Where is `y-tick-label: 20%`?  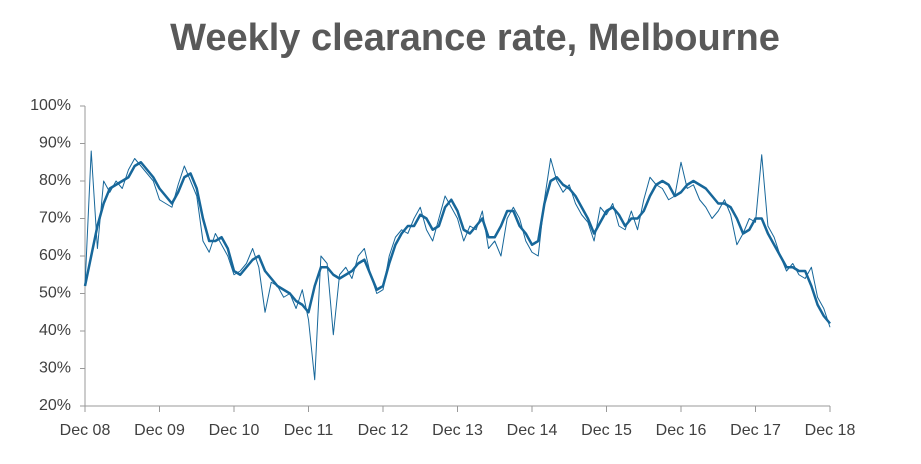 y-tick-label: 20% is located at coordinates (55, 405).